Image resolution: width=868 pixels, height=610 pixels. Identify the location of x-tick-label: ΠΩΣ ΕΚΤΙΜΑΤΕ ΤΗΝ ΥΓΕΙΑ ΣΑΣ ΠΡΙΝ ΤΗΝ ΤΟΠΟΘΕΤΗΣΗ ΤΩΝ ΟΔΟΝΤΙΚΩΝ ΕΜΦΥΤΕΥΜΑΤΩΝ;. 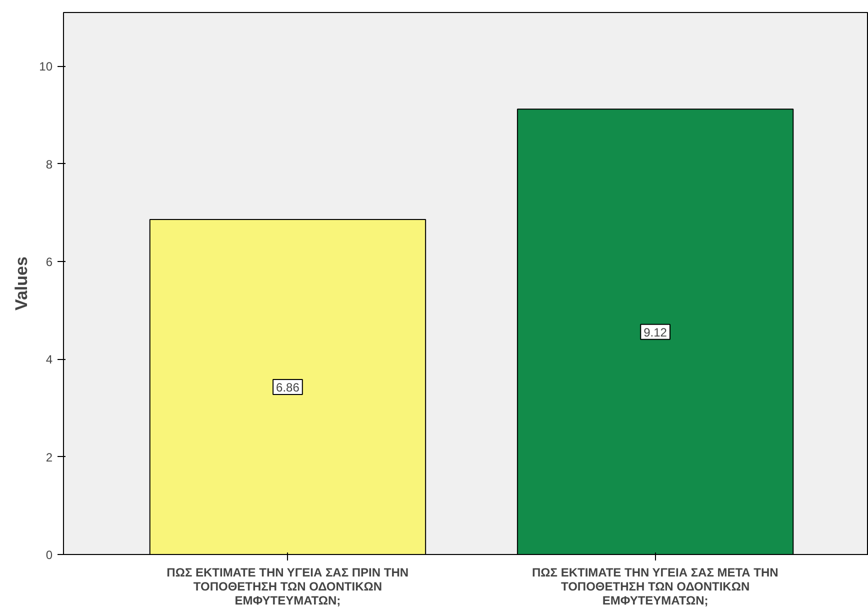
(287, 587).